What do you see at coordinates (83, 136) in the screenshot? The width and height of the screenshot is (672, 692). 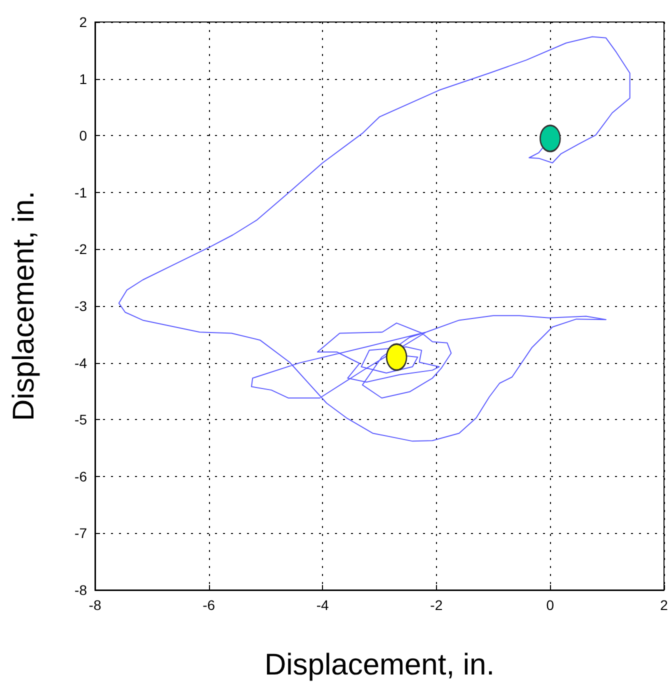 I see `y-tick-label: 0` at bounding box center [83, 136].